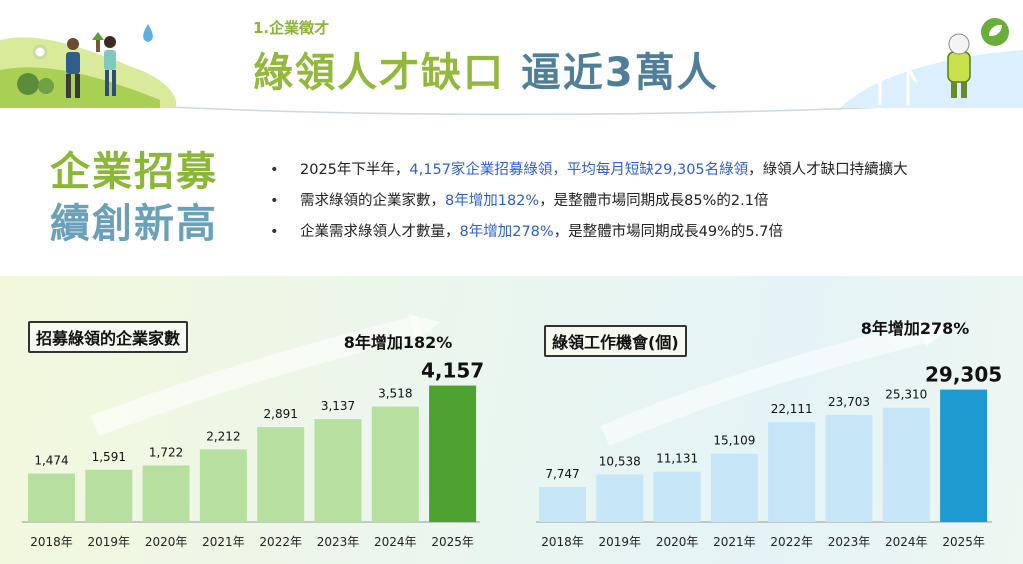  I want to click on side-heading-line1: 企業招募, so click(134, 172).